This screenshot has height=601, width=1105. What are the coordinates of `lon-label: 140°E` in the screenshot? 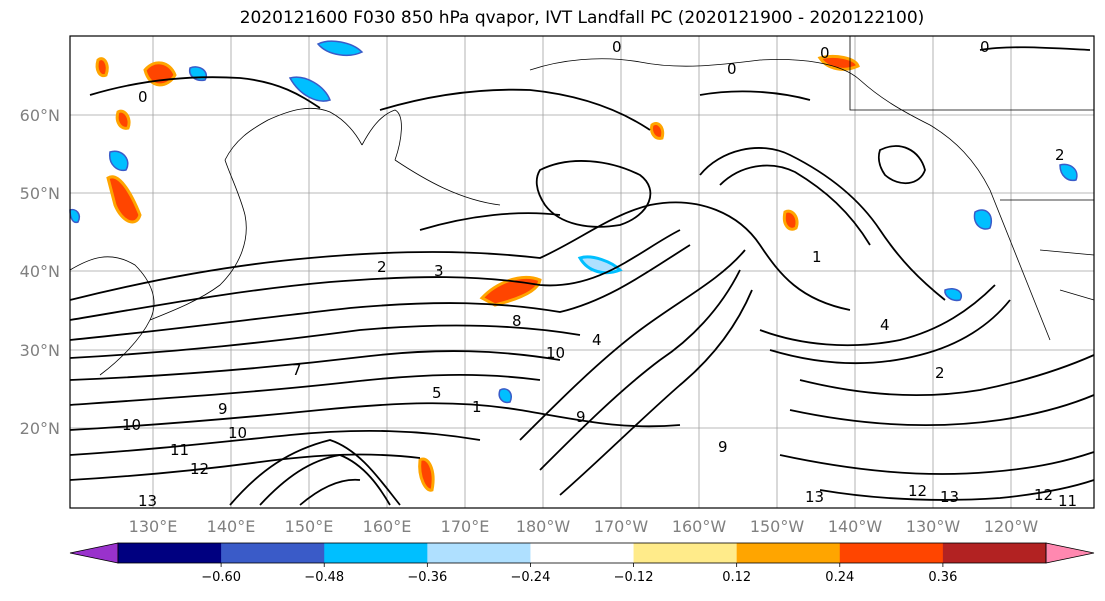 It's located at (231, 526).